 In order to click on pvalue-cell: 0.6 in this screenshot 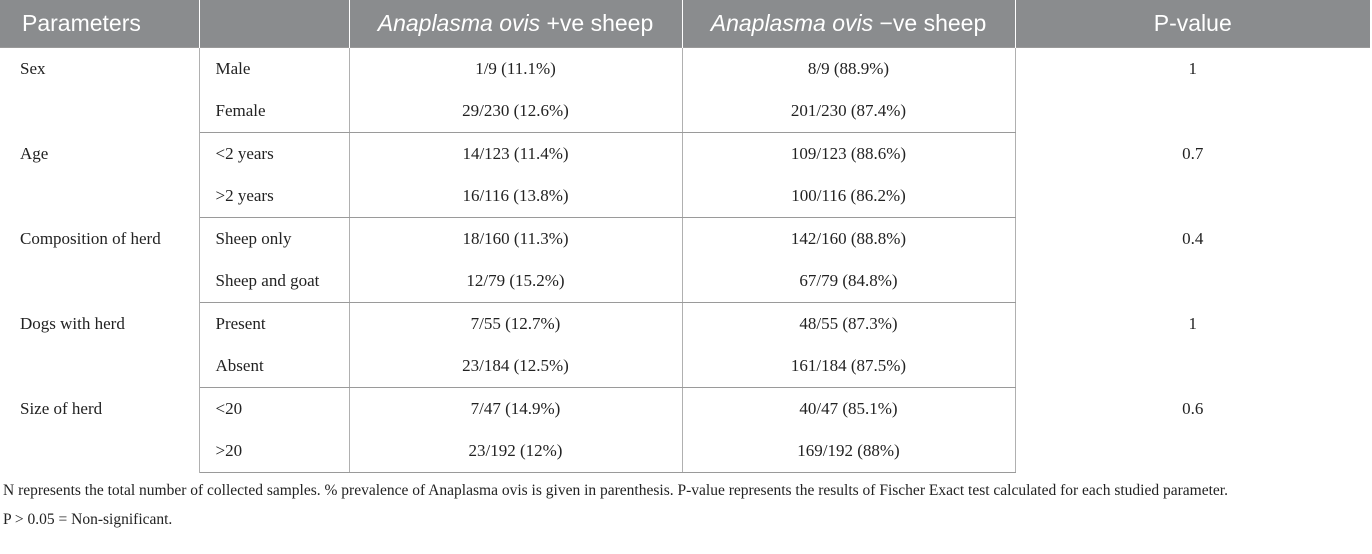, I will do `click(1193, 408)`.